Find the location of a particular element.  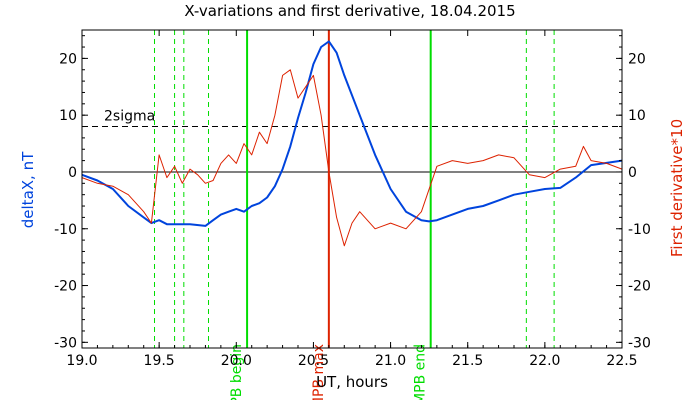

x-tick-label: 22.0 is located at coordinates (544, 361).